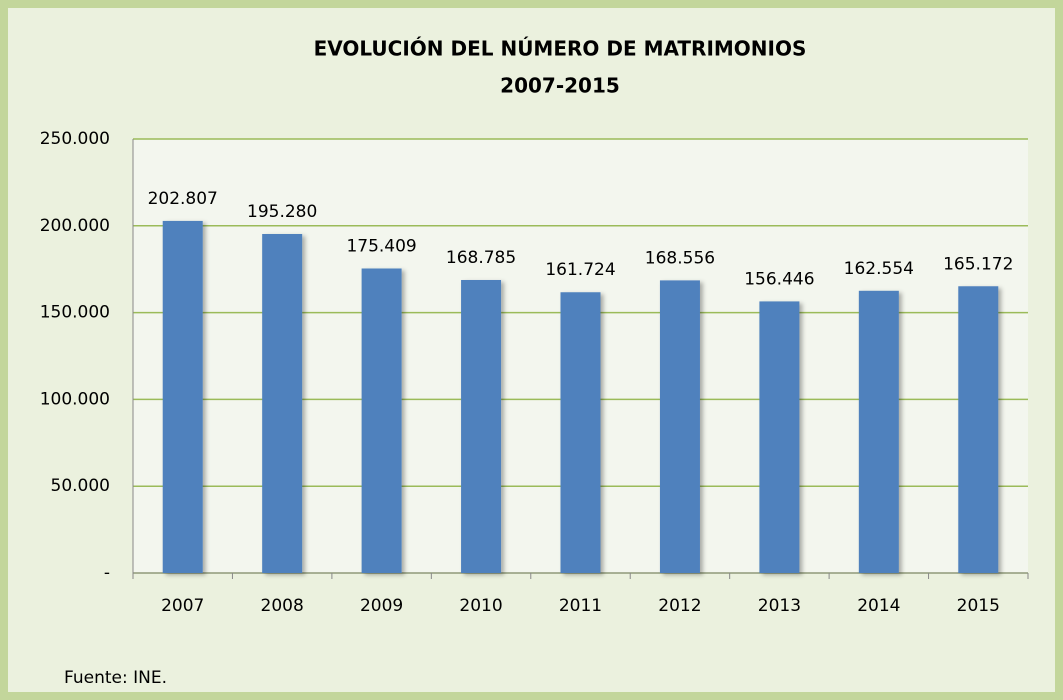 The width and height of the screenshot is (1063, 700). What do you see at coordinates (75, 139) in the screenshot?
I see `y-tick-label: 250.000` at bounding box center [75, 139].